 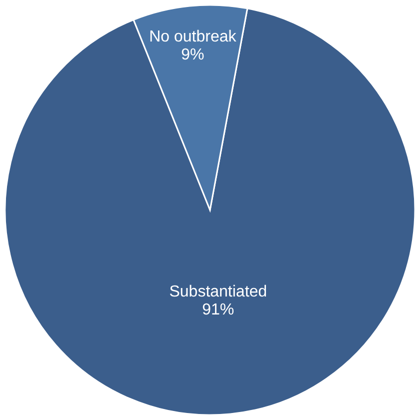 I want to click on data-label: 9%, so click(x=192, y=55).